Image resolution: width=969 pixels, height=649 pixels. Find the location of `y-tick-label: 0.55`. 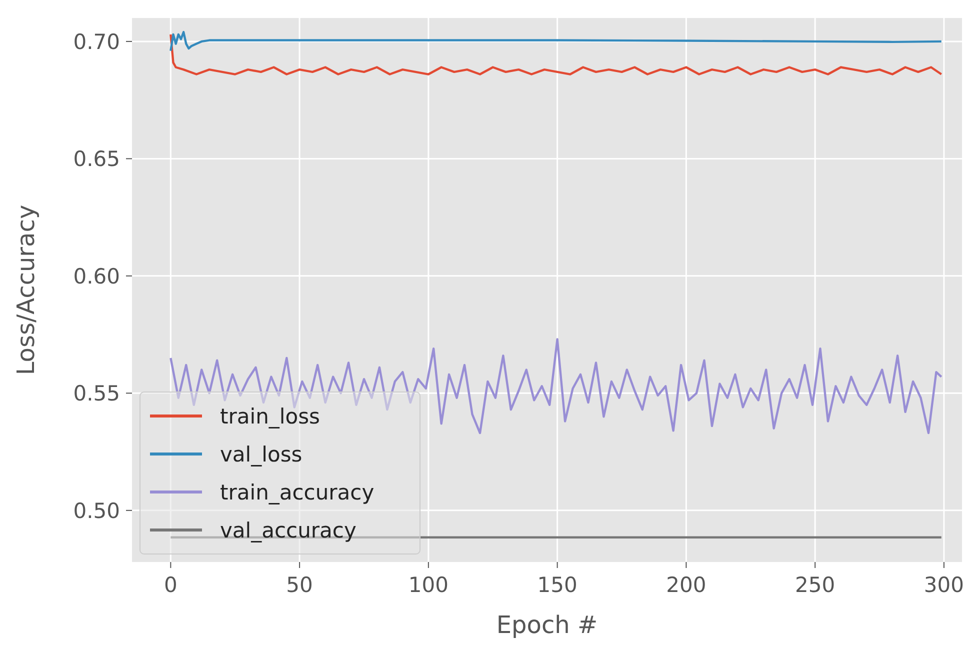

y-tick-label: 0.55 is located at coordinates (96, 394).